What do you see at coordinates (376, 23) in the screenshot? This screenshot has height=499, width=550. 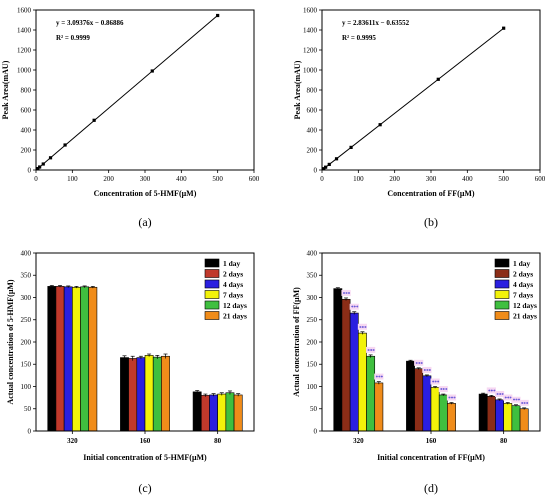 I see `fit-equation: y = 2.83611x − 0.63552` at bounding box center [376, 23].